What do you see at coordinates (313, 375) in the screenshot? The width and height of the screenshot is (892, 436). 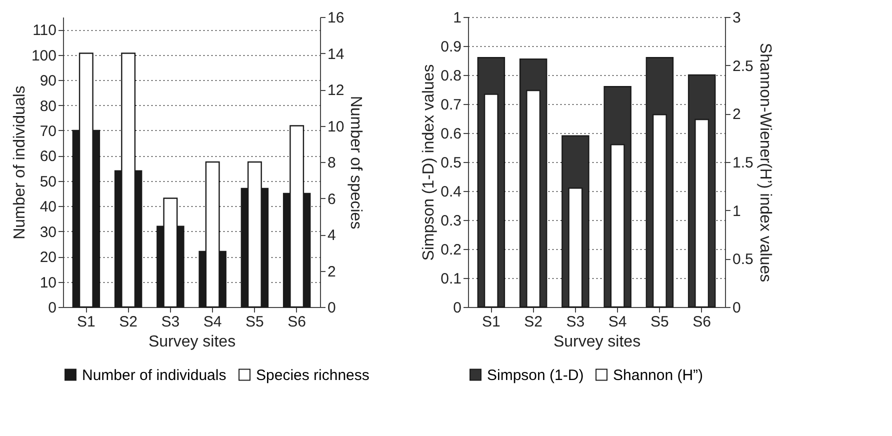 I see `legend-label: Species richness` at bounding box center [313, 375].